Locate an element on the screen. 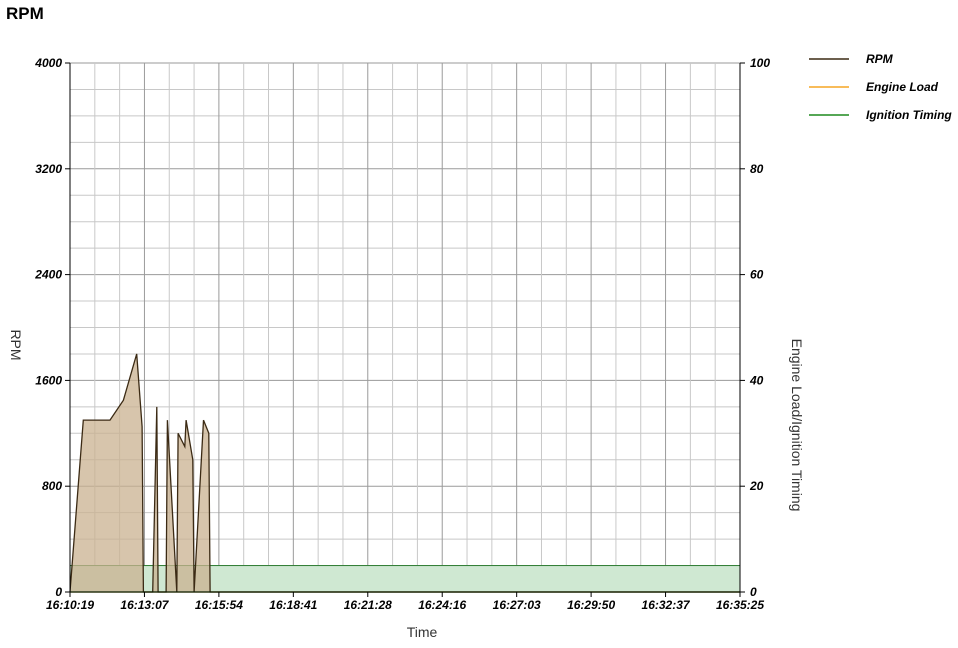  legend-label-ignition-timing: Ignition Timing is located at coordinates (909, 115).